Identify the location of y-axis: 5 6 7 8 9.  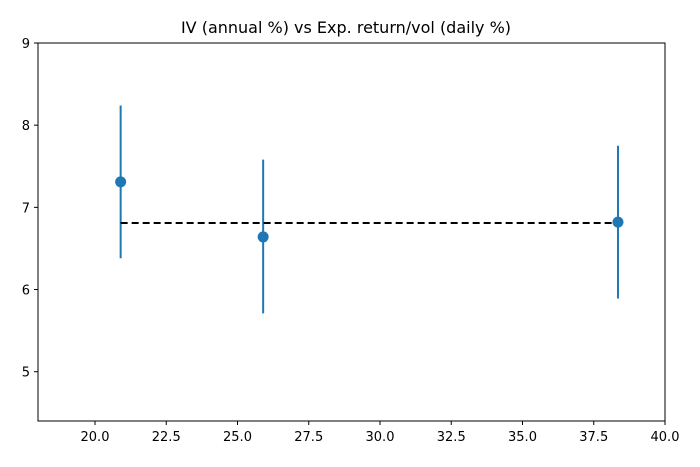
(30, 209).